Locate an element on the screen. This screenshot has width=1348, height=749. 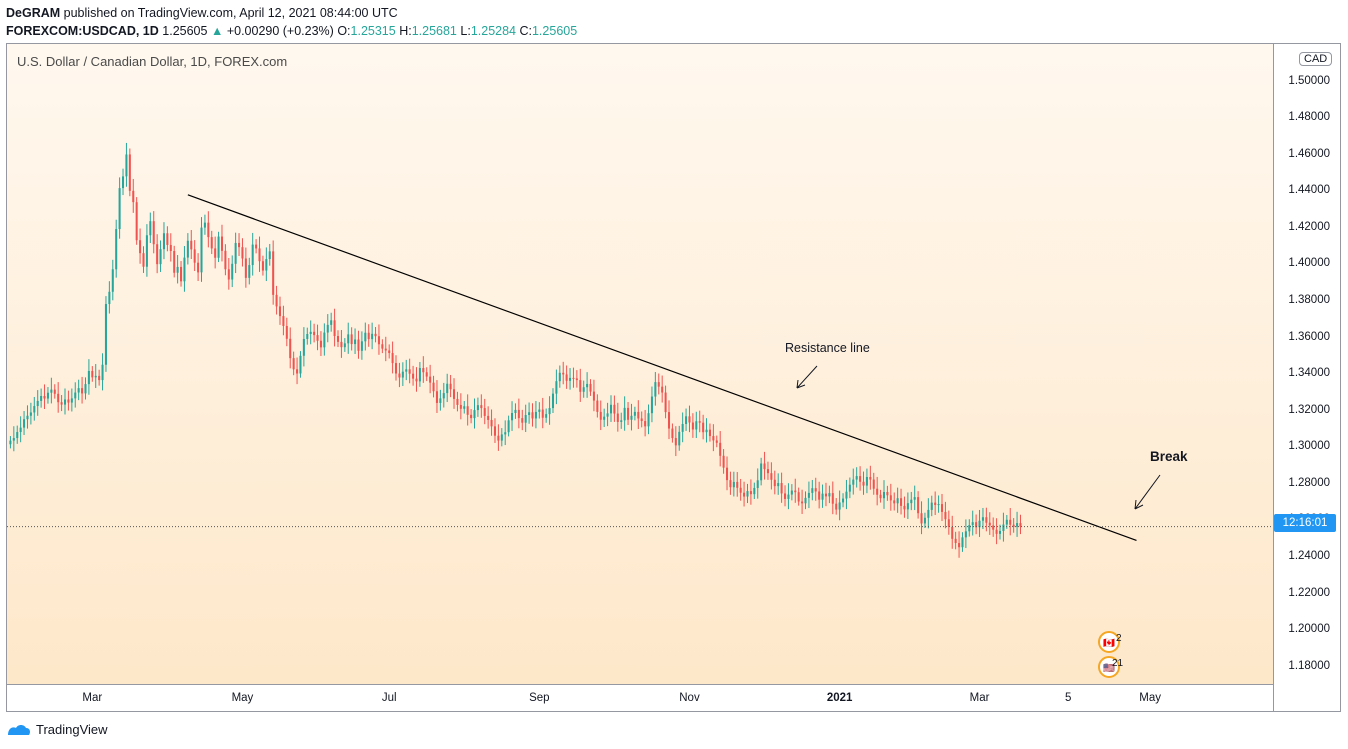
us-flag-event-icon: 🇺🇸 is located at coordinates (1109, 667).